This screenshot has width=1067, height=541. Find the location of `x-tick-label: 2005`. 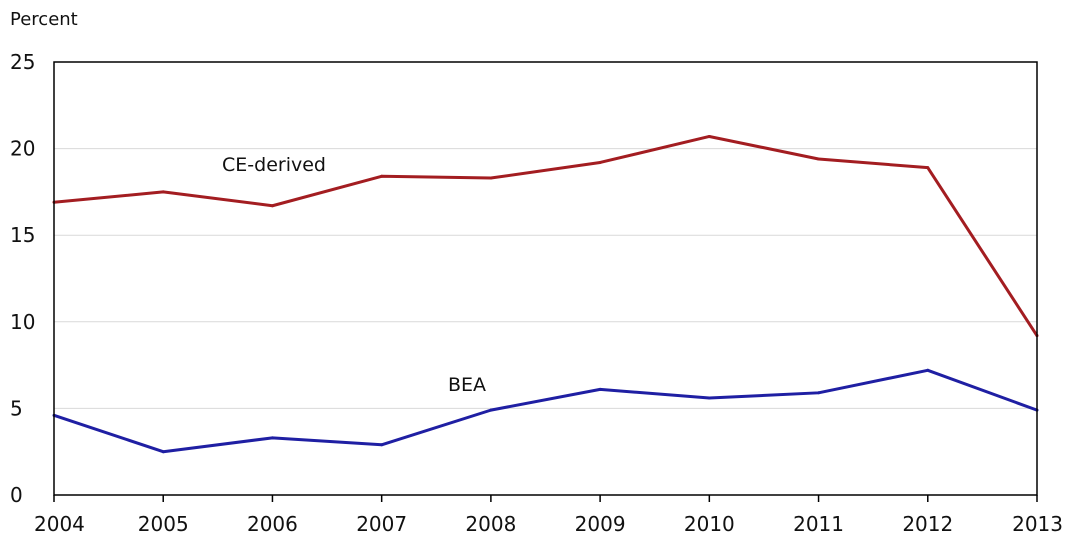

x-tick-label: 2005 is located at coordinates (163, 524).